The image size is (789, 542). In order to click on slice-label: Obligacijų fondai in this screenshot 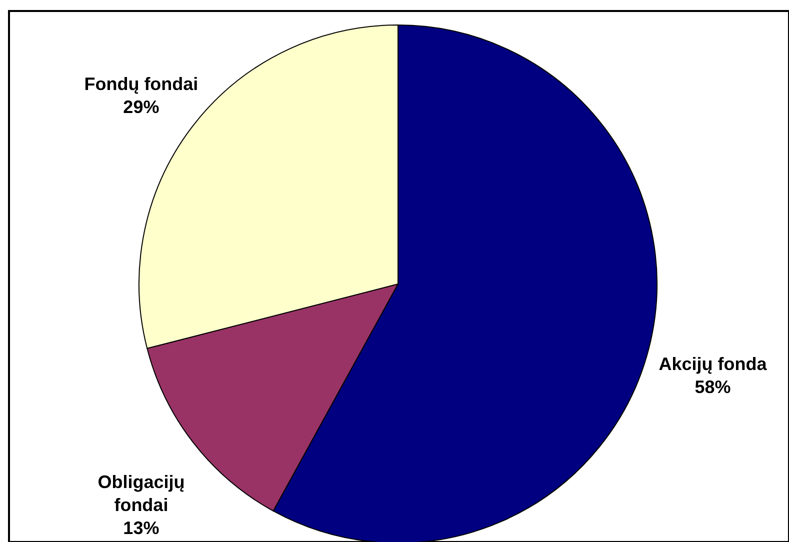, I will do `click(141, 494)`.